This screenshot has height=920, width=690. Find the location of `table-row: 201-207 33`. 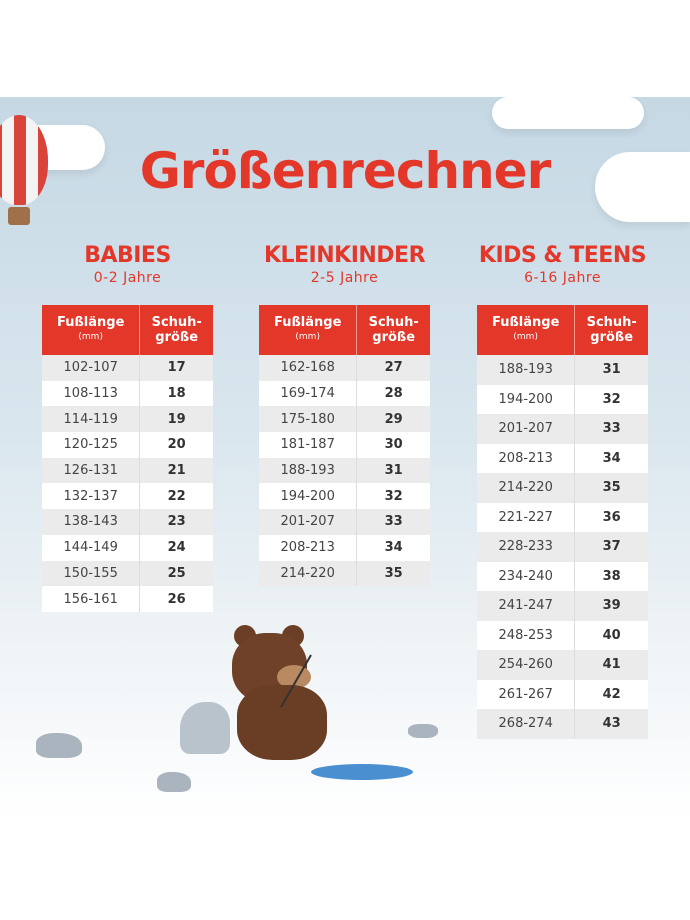

table-row: 201-207 33 is located at coordinates (562, 429).